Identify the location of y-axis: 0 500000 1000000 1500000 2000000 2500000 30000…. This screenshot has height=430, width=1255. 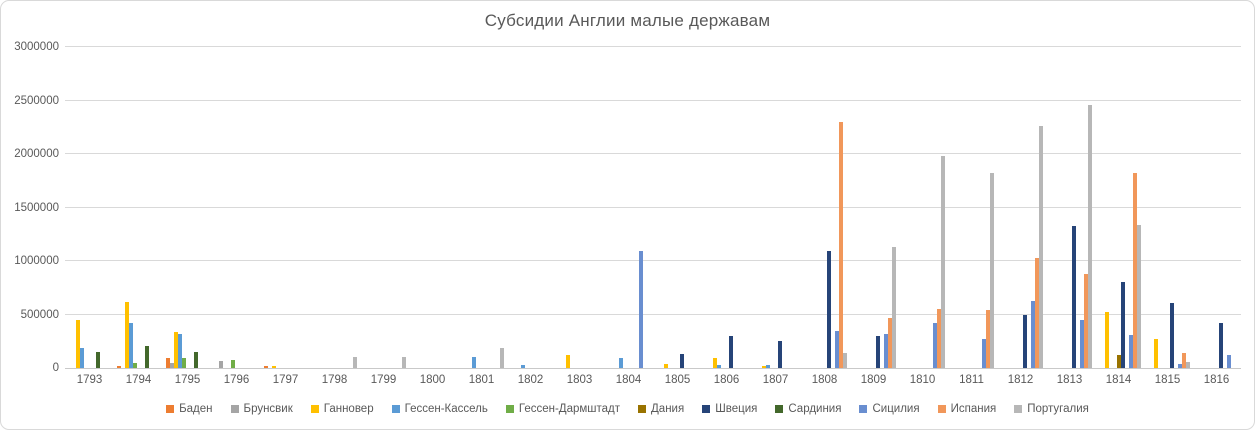
(30, 207).